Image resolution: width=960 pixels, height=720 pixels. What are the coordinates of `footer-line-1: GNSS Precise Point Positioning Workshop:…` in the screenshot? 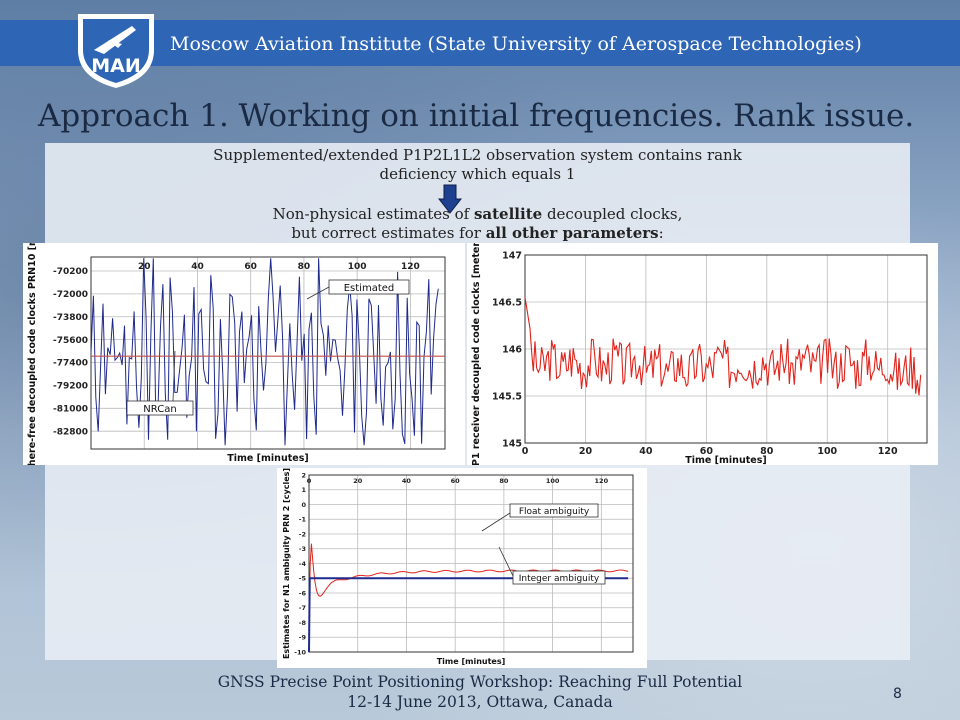 It's located at (480, 682).